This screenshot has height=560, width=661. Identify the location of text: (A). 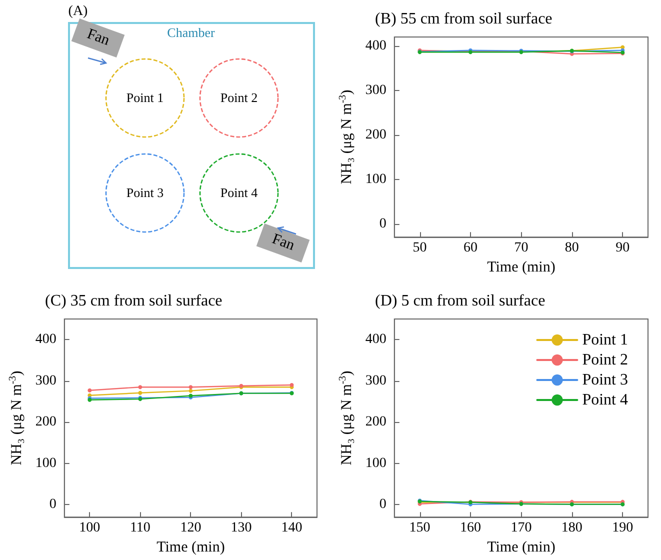
(78, 12).